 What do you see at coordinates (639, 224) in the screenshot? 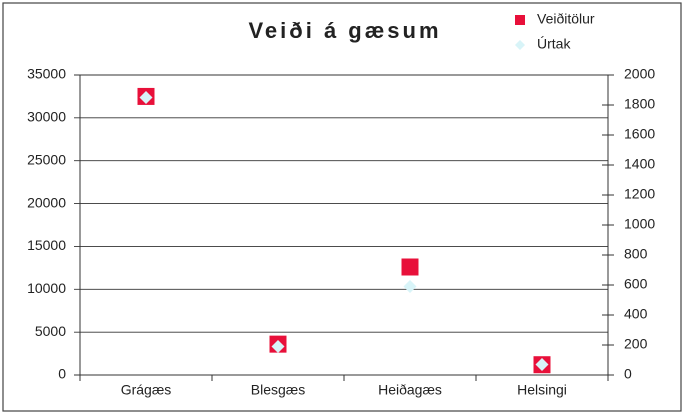
I see `y2-tick-label: 1000` at bounding box center [639, 224].